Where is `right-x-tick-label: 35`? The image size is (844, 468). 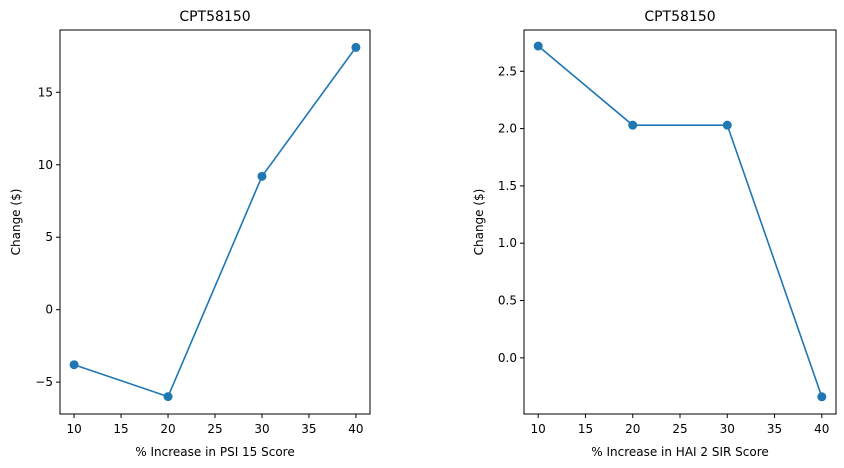 right-x-tick-label: 35 is located at coordinates (774, 429).